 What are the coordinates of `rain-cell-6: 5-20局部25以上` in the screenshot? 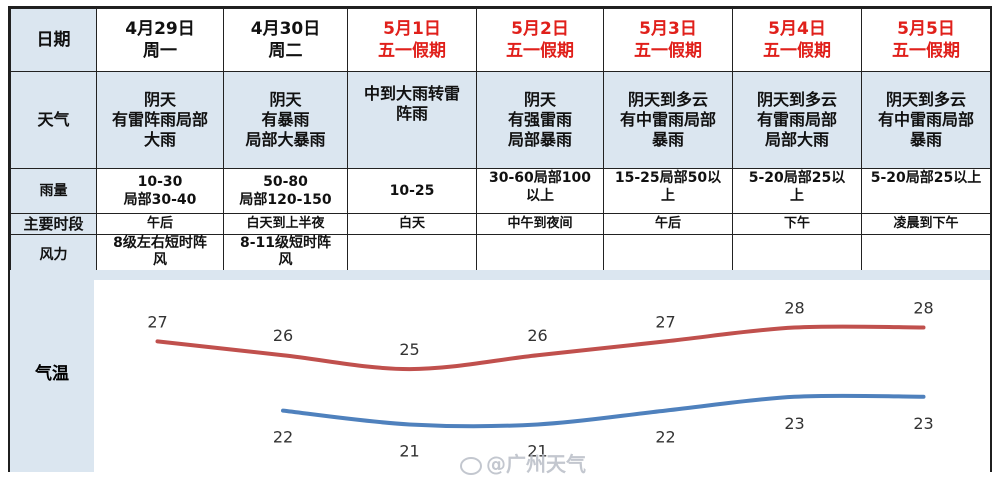 It's located at (926, 191).